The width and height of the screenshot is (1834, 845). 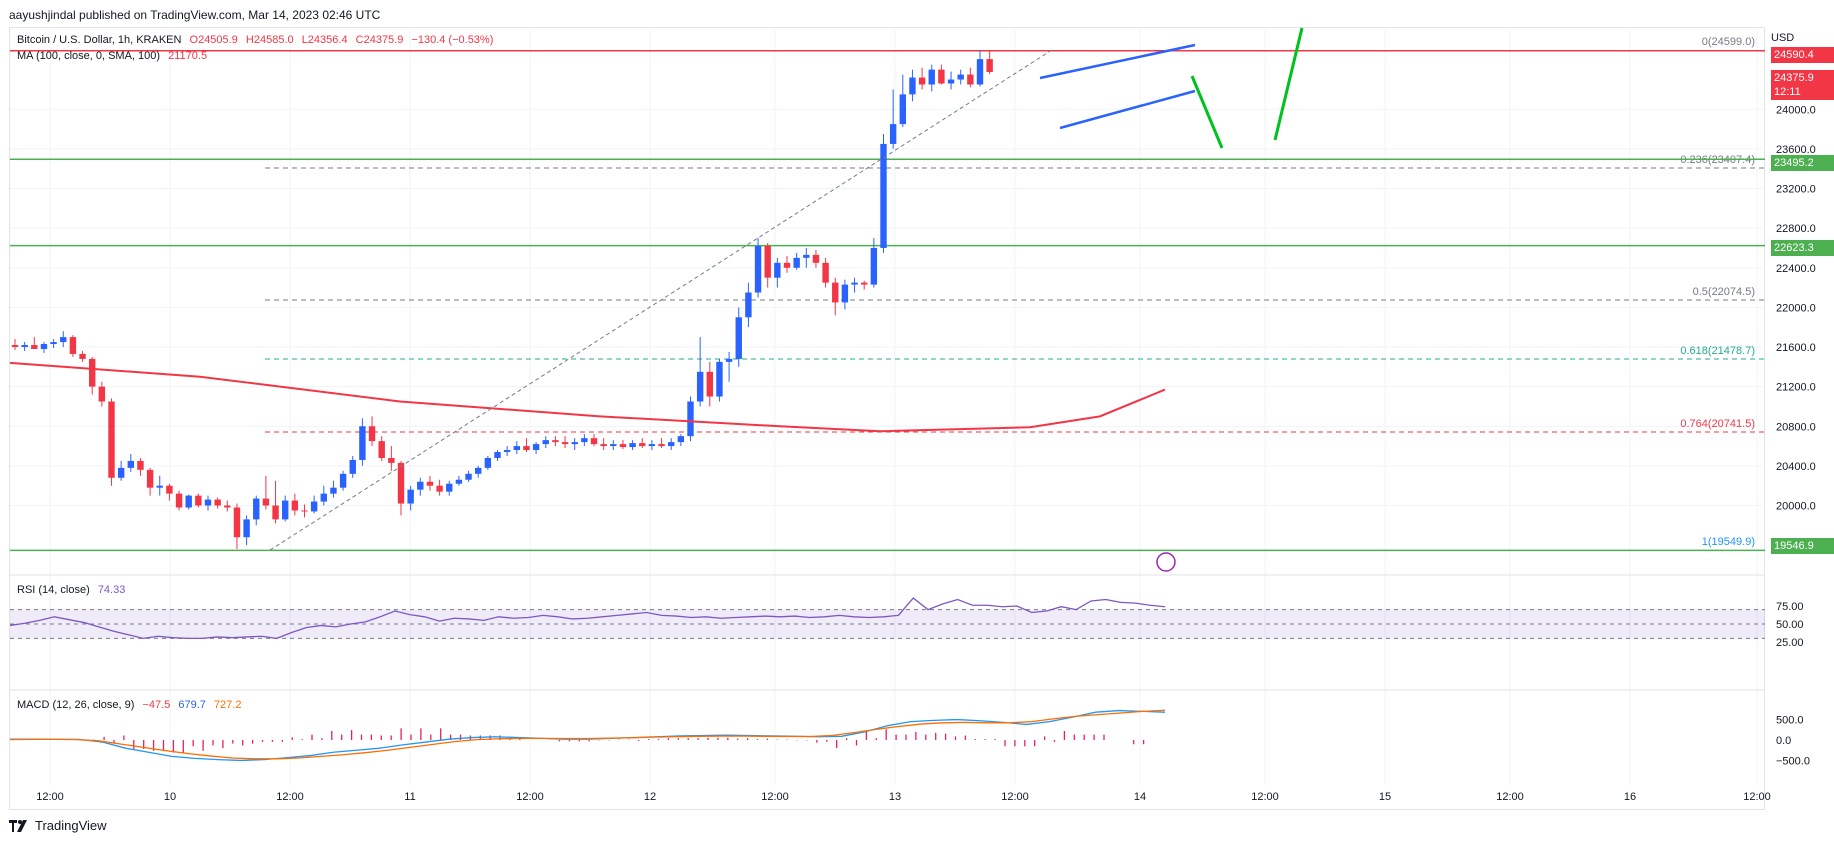 What do you see at coordinates (1796, 150) in the screenshot?
I see `price-tick-label: 23600.0` at bounding box center [1796, 150].